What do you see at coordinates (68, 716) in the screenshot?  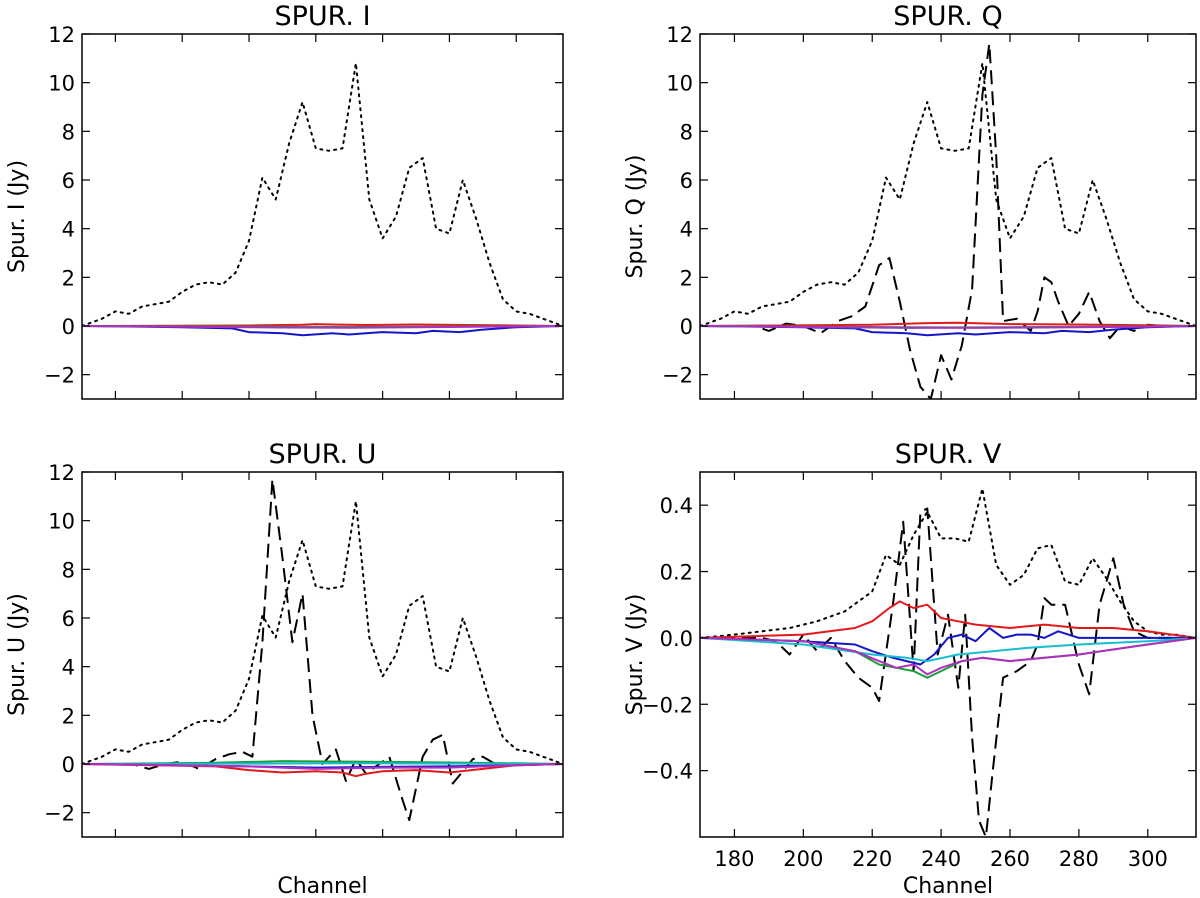 I see `spur-u-ytick-label: 2` at bounding box center [68, 716].